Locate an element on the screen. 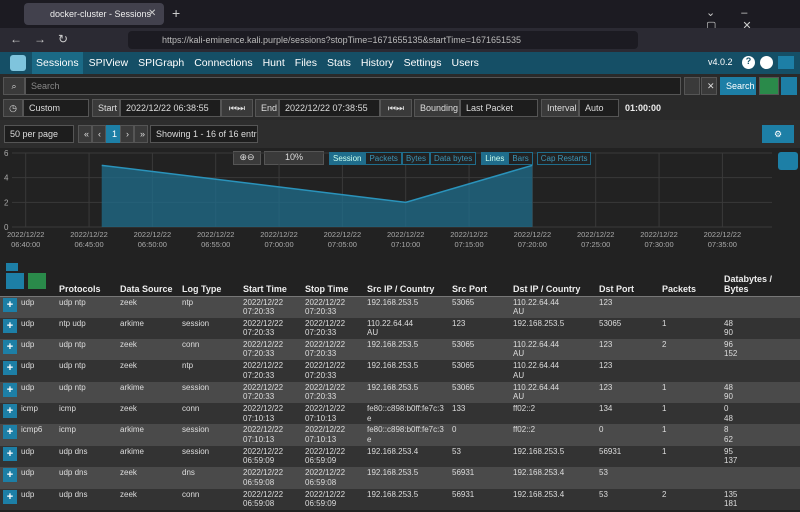  x-tick-label: 2022/12/22 06:50:00 is located at coordinates (152, 239).